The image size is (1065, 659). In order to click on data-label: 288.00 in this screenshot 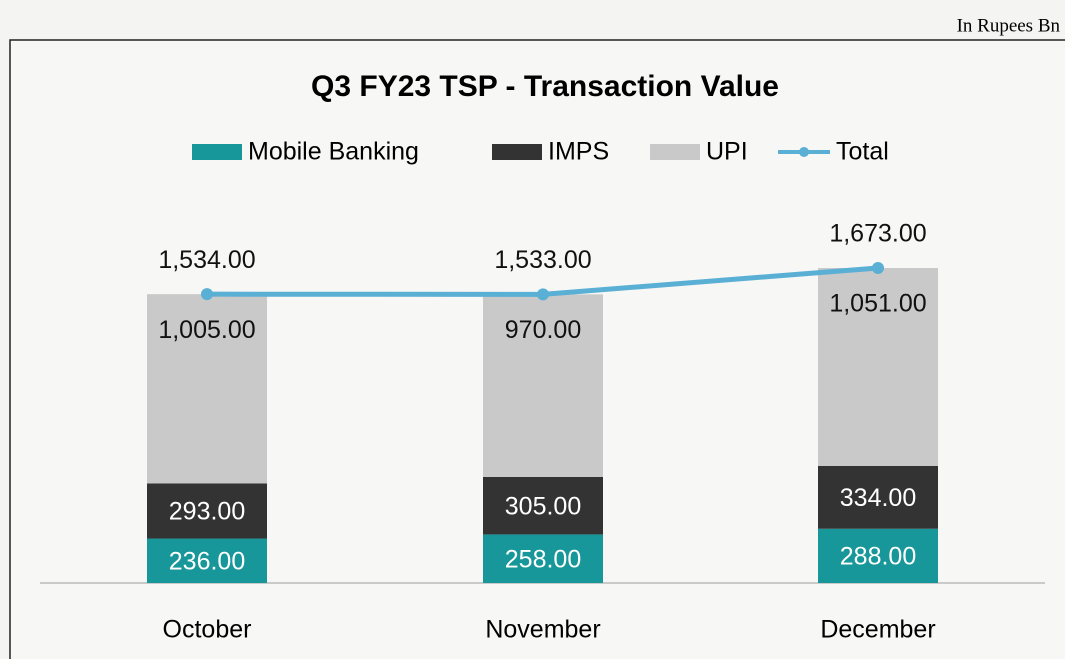, I will do `click(878, 556)`.